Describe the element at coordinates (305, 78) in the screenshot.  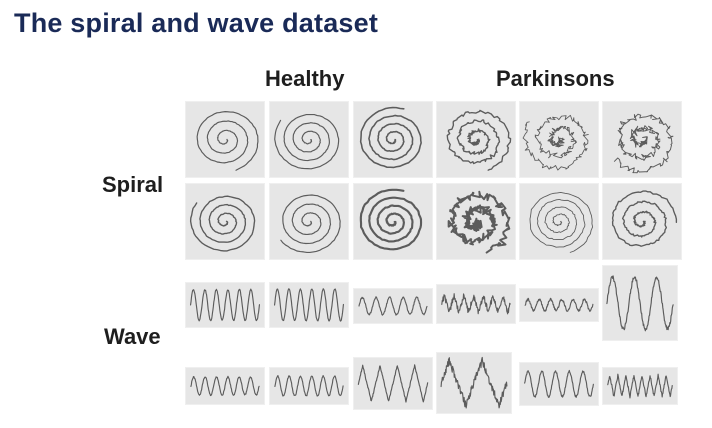
I see `column-header-healthy: Healthy` at that location.